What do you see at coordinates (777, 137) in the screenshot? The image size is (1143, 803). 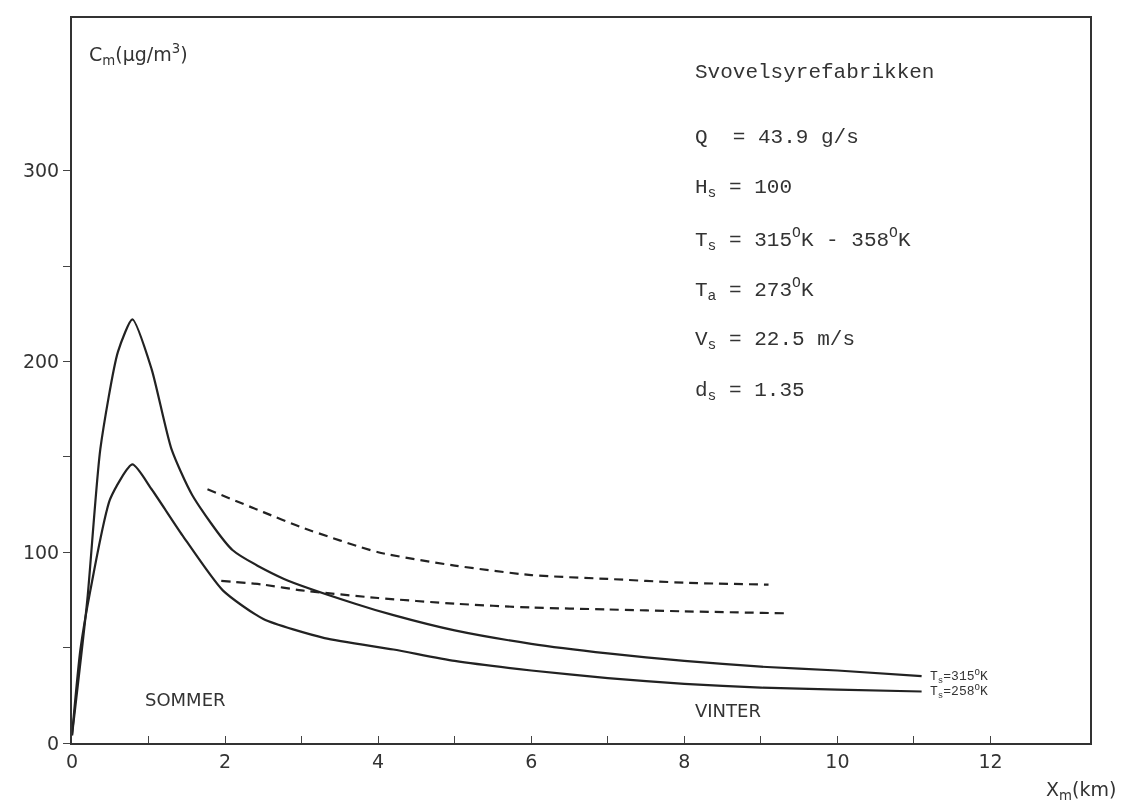 I see `annotation: Q = 43.9 g/s` at bounding box center [777, 137].